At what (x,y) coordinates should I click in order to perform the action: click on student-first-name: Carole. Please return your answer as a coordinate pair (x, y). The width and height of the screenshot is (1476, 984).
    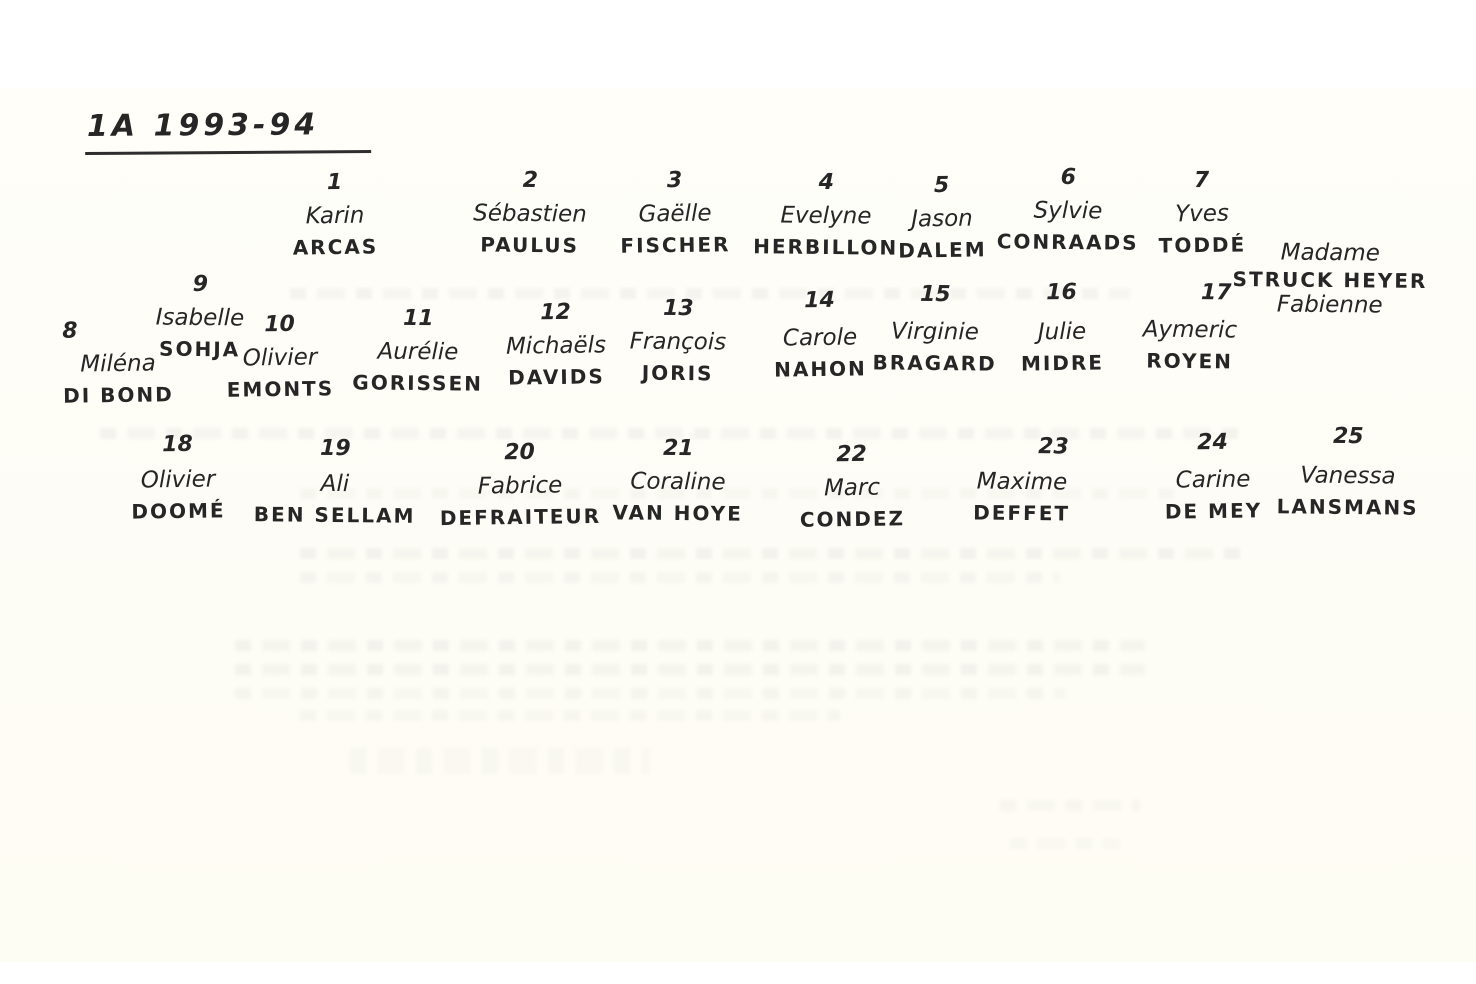
    Looking at the image, I should click on (820, 338).